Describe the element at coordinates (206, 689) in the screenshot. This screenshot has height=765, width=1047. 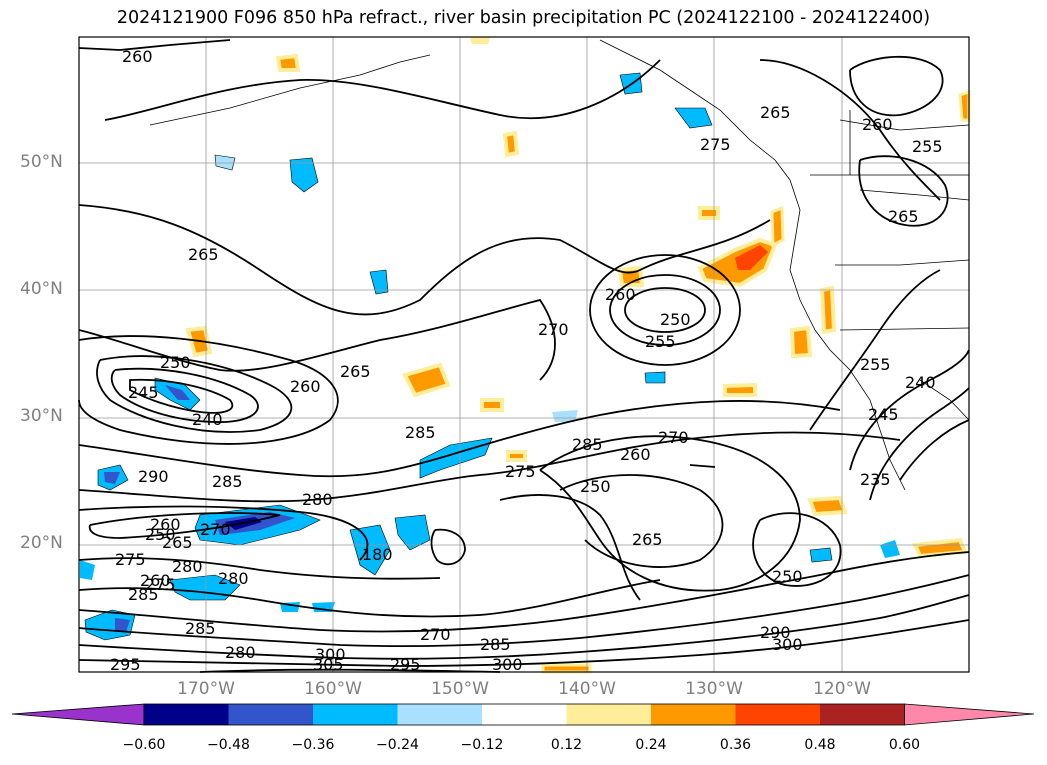
I see `lon-label: 170°W` at that location.